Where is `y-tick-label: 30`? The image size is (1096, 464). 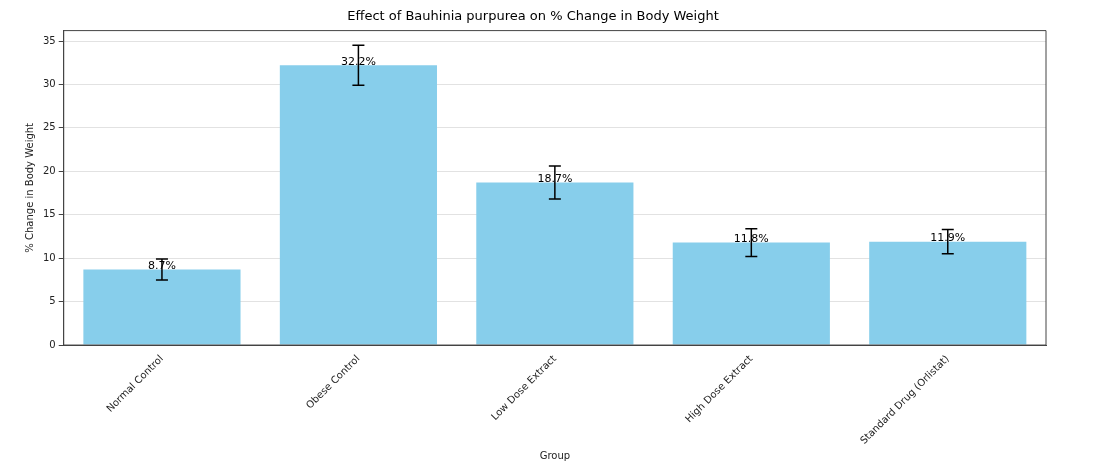 y-tick-label: 30 is located at coordinates (49, 84).